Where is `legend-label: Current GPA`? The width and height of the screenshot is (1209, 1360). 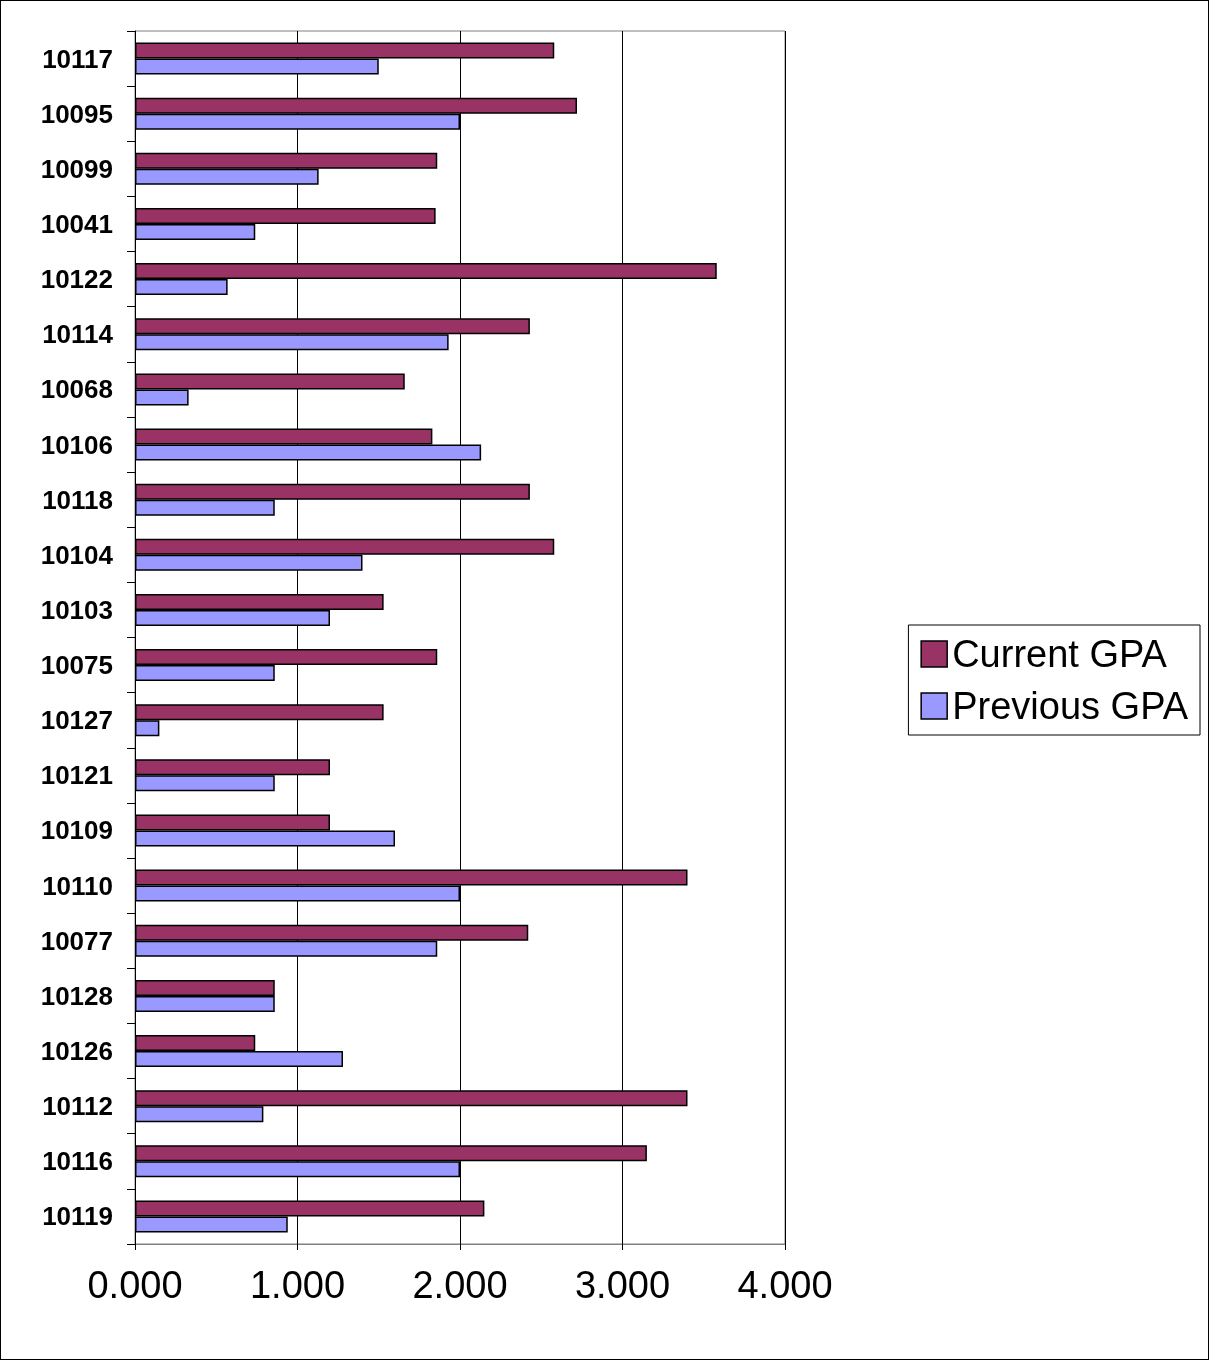
legend-label: Current GPA is located at coordinates (1060, 654).